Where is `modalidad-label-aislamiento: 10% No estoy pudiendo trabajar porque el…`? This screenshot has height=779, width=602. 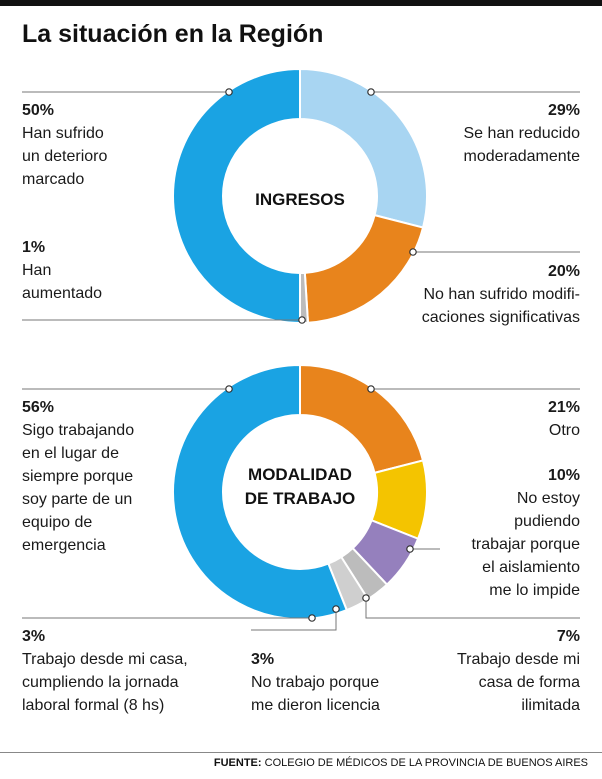
modalidad-label-aislamiento: 10% No estoy pudiendo trabajar porque el… is located at coordinates (525, 533).